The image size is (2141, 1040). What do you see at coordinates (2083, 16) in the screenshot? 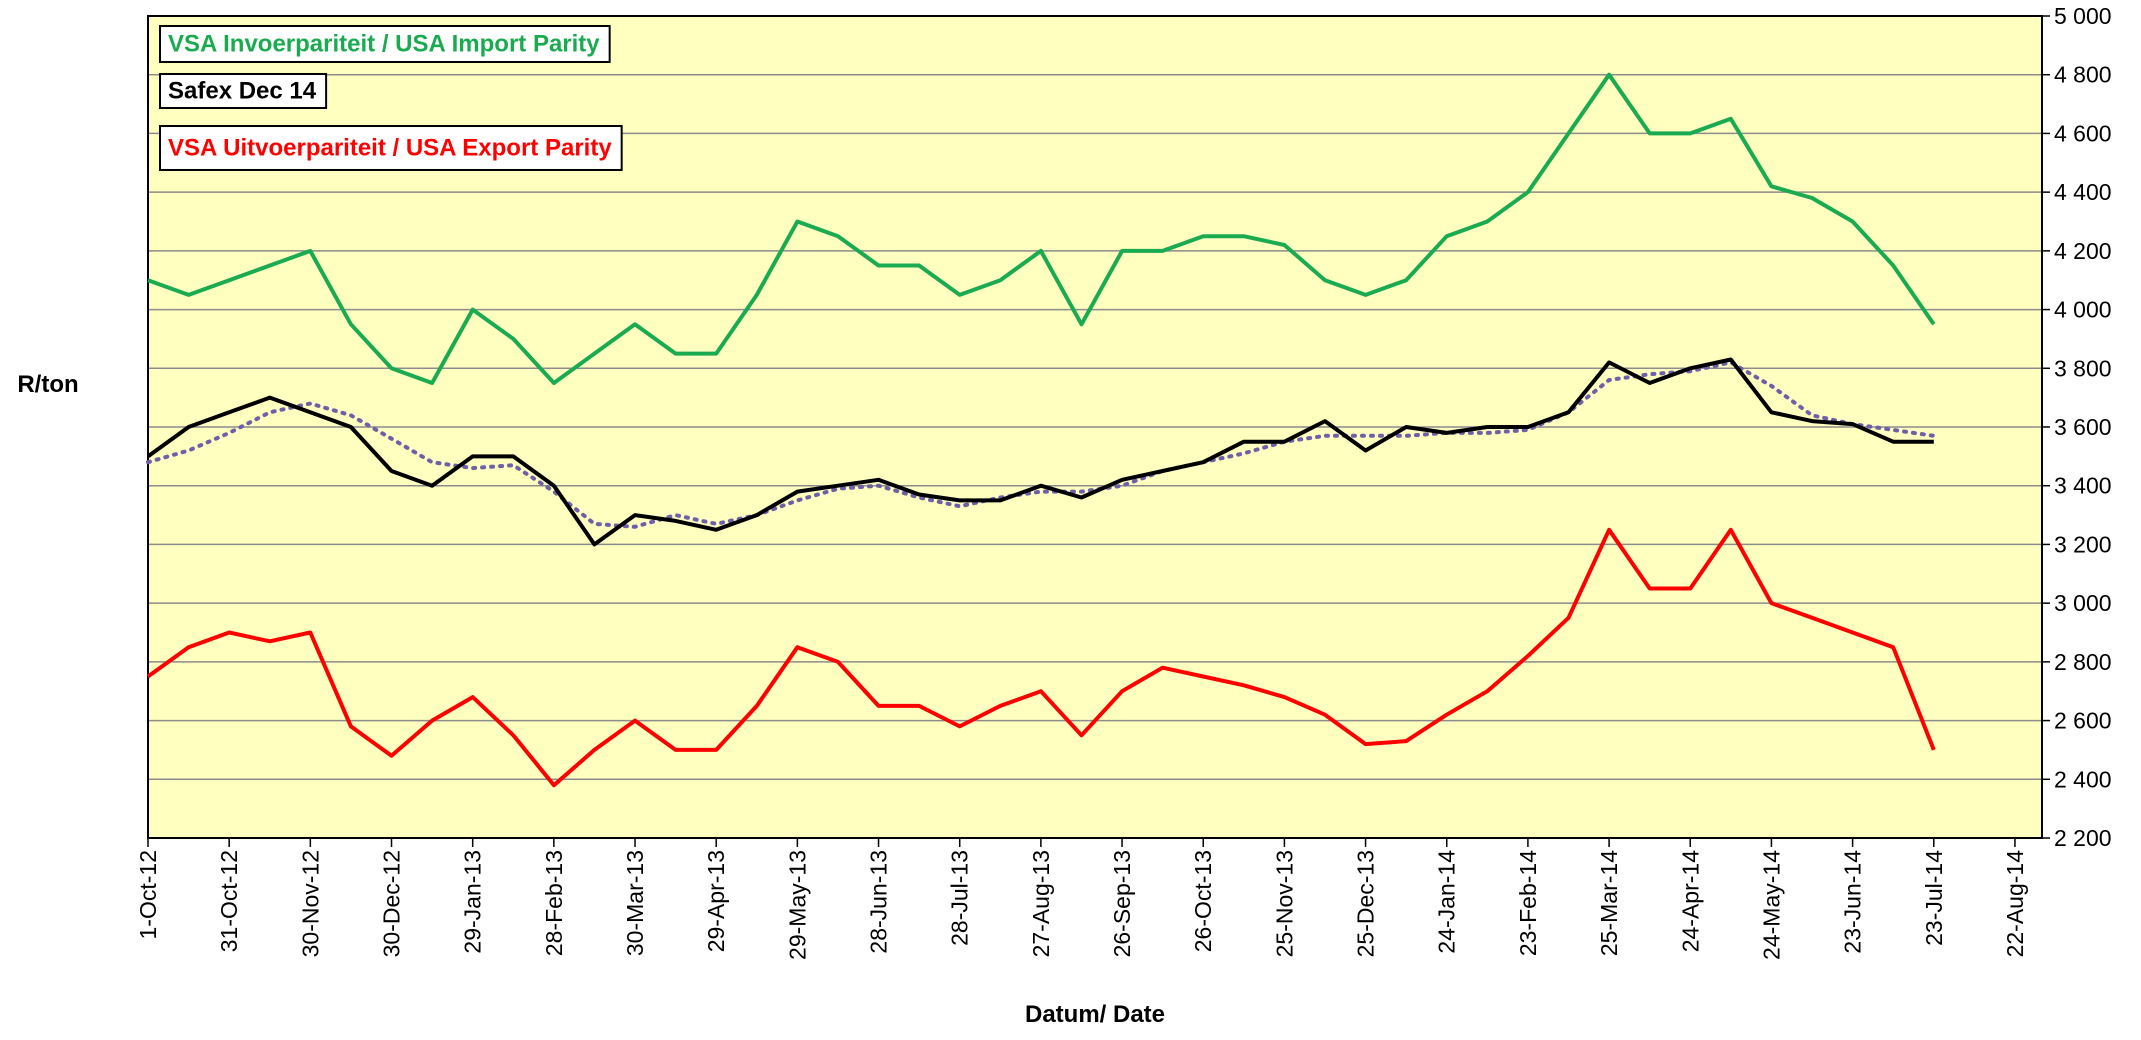
I see `y-tick-label: 5 000` at bounding box center [2083, 16].